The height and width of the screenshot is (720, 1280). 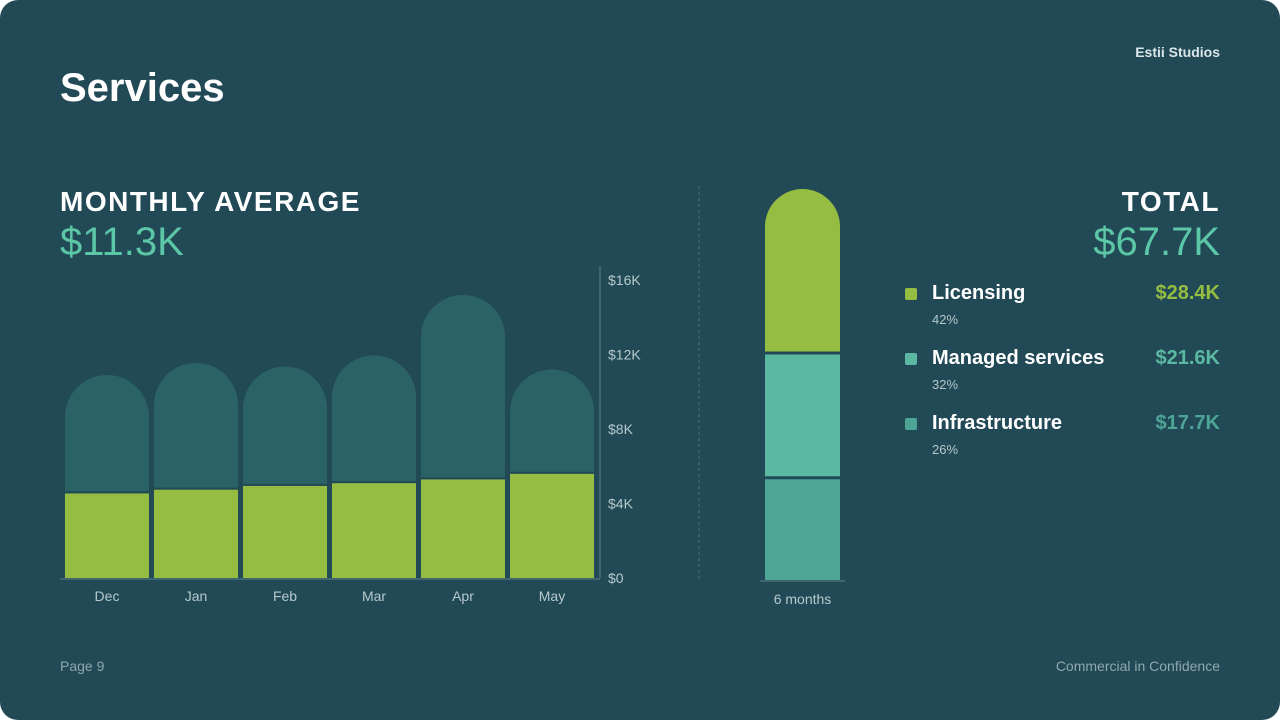 What do you see at coordinates (621, 429) in the screenshot?
I see `y-tick-label: $8K` at bounding box center [621, 429].